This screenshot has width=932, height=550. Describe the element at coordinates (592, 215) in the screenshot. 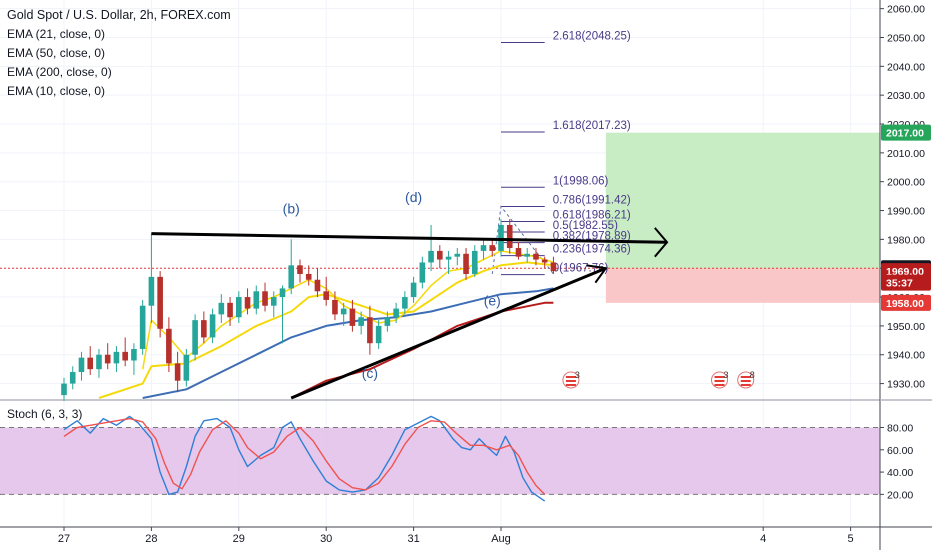

I see `fib-level-label: 0.618(1986.21)` at that location.